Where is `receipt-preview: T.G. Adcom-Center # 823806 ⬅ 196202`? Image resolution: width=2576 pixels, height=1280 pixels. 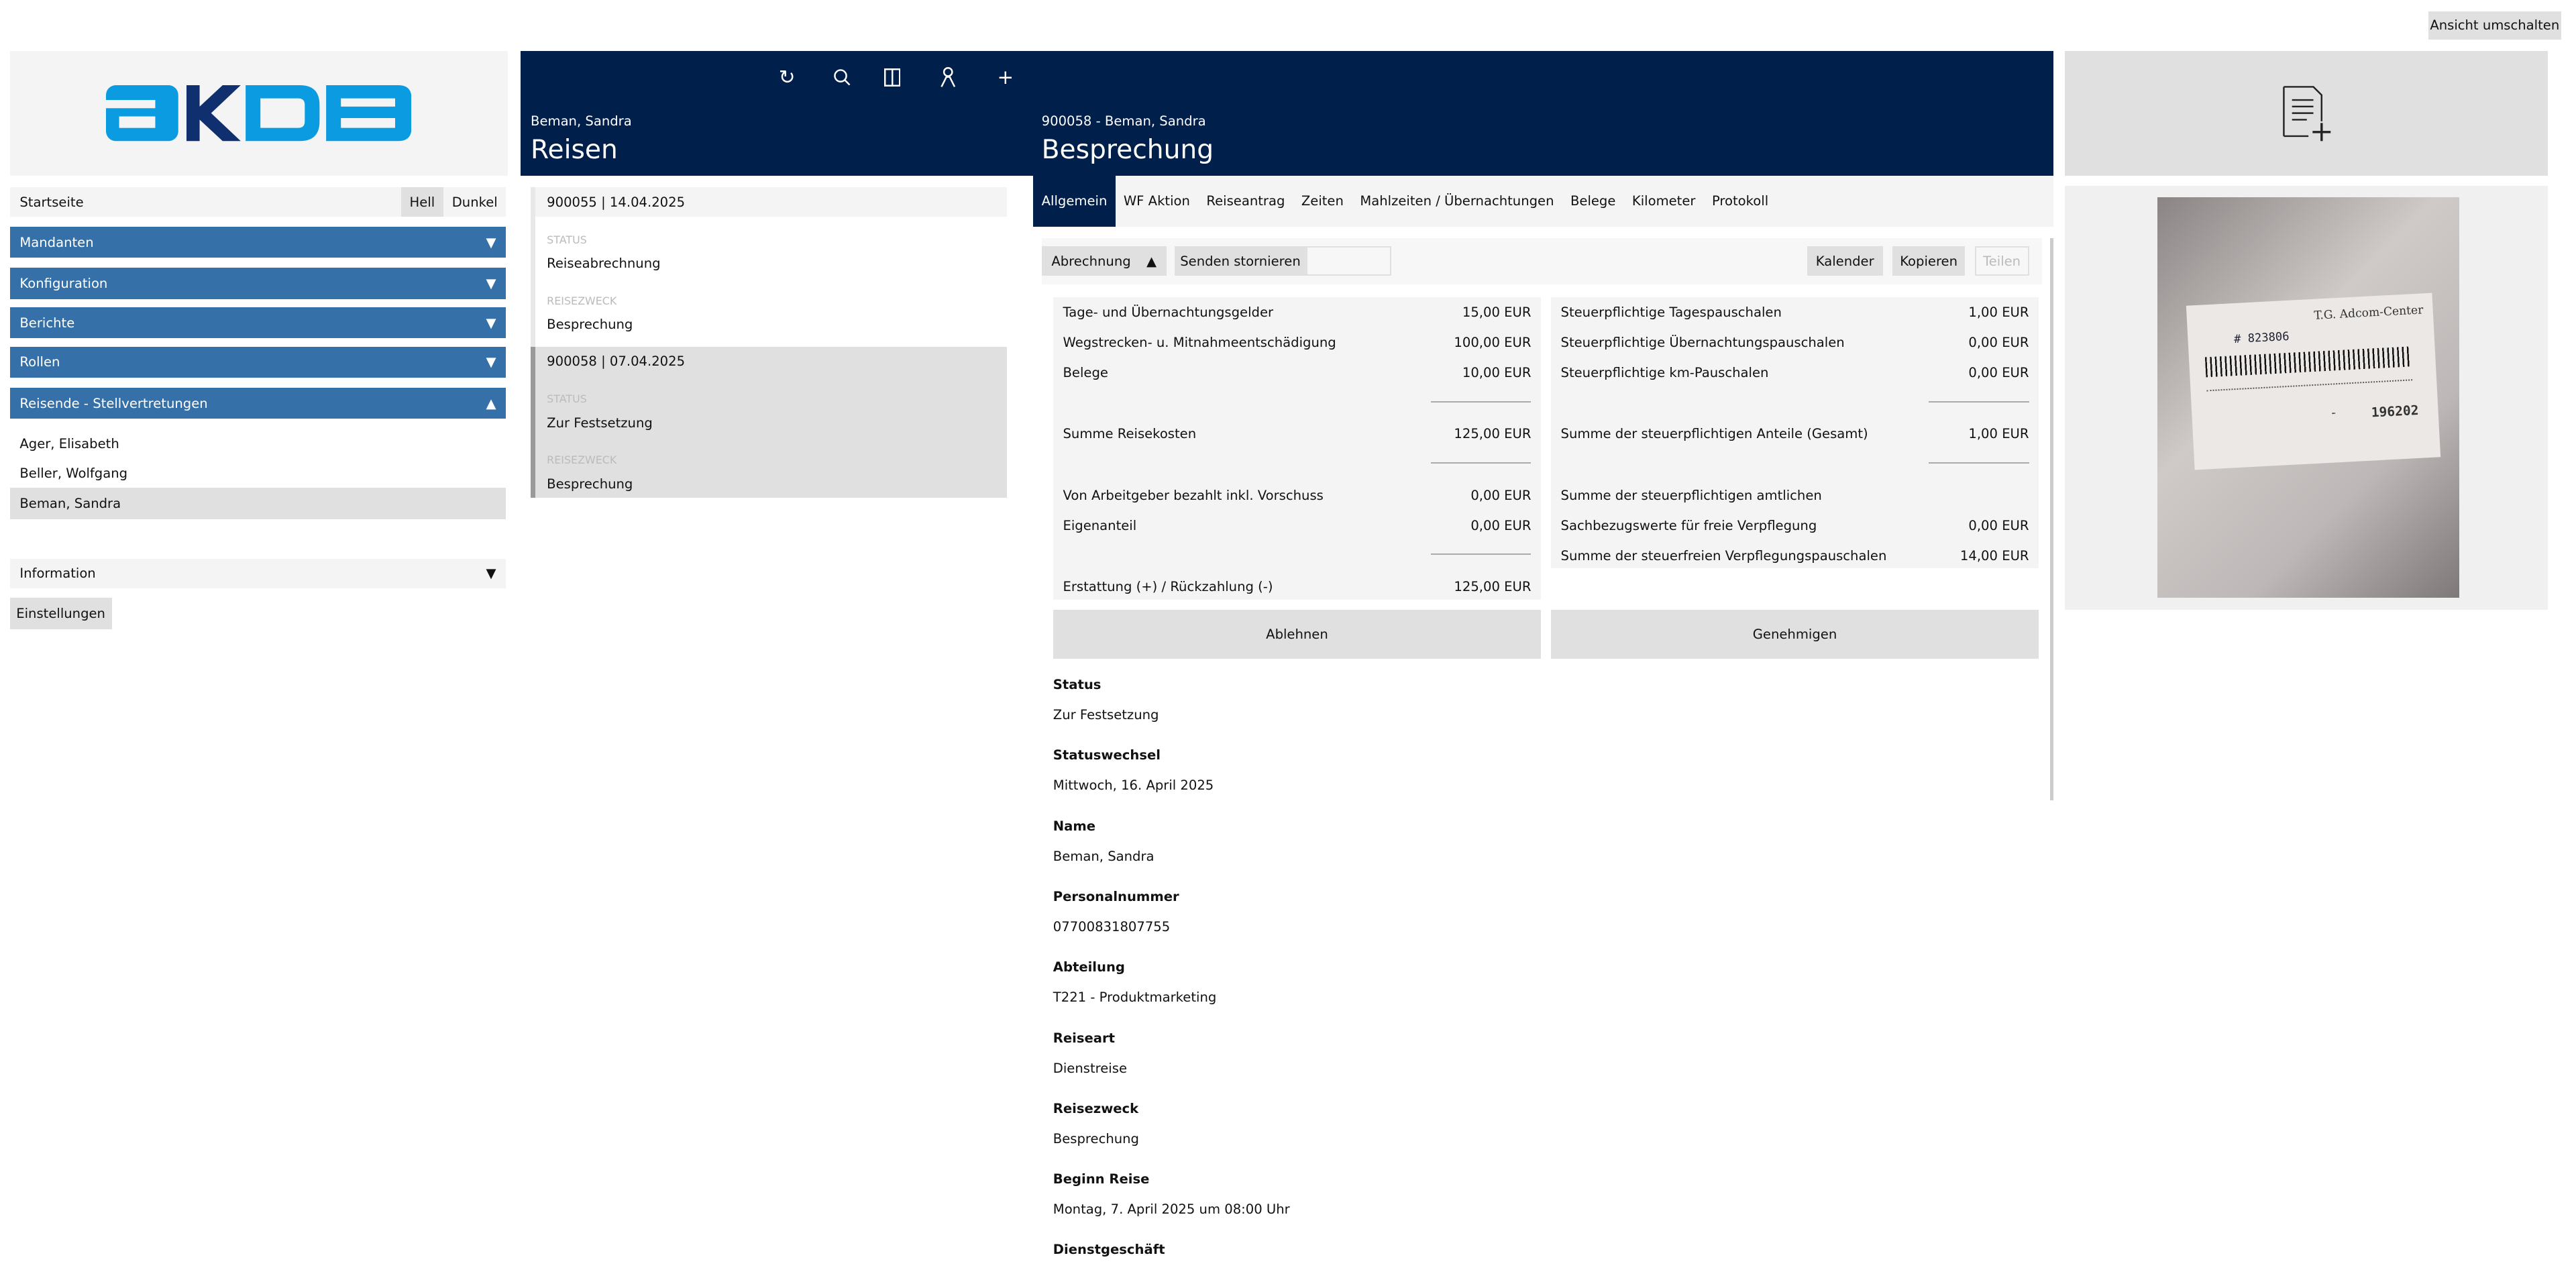
receipt-preview: T.G. Adcom-Center # 823806 ⬅ 196202 is located at coordinates (2306, 397).